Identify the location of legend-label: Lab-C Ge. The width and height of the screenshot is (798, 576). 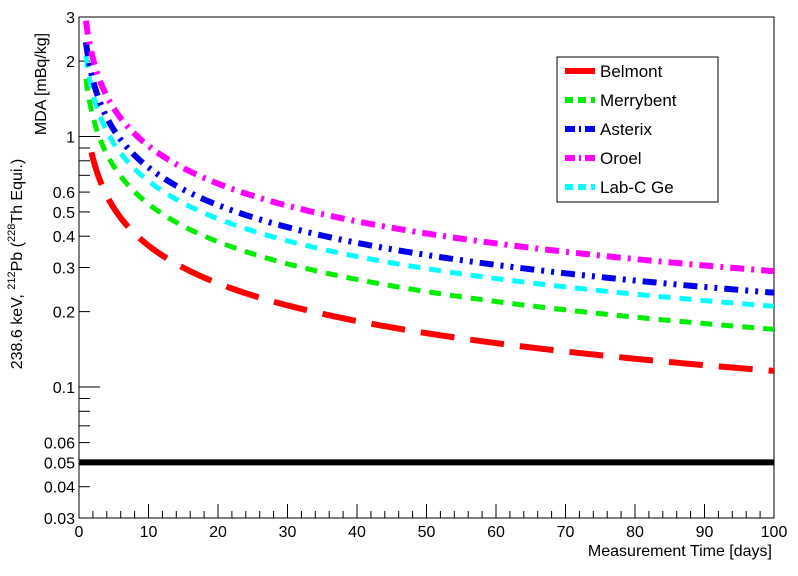
(637, 187).